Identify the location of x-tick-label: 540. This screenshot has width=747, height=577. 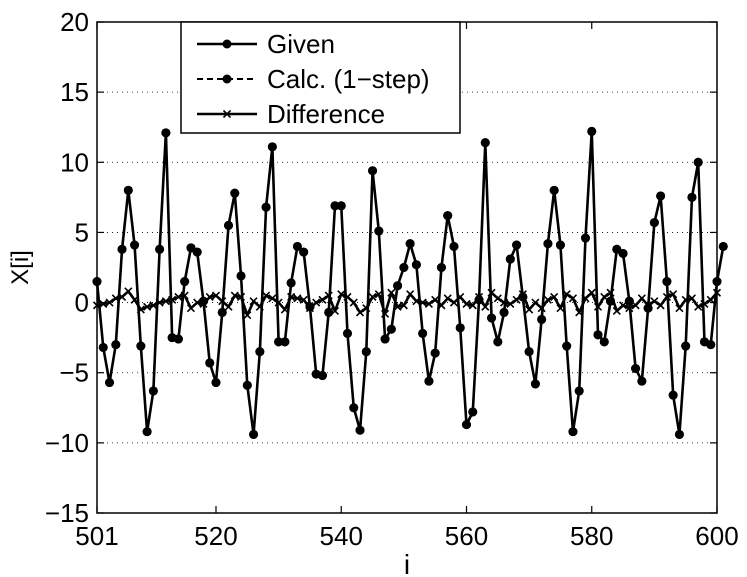
(341, 536).